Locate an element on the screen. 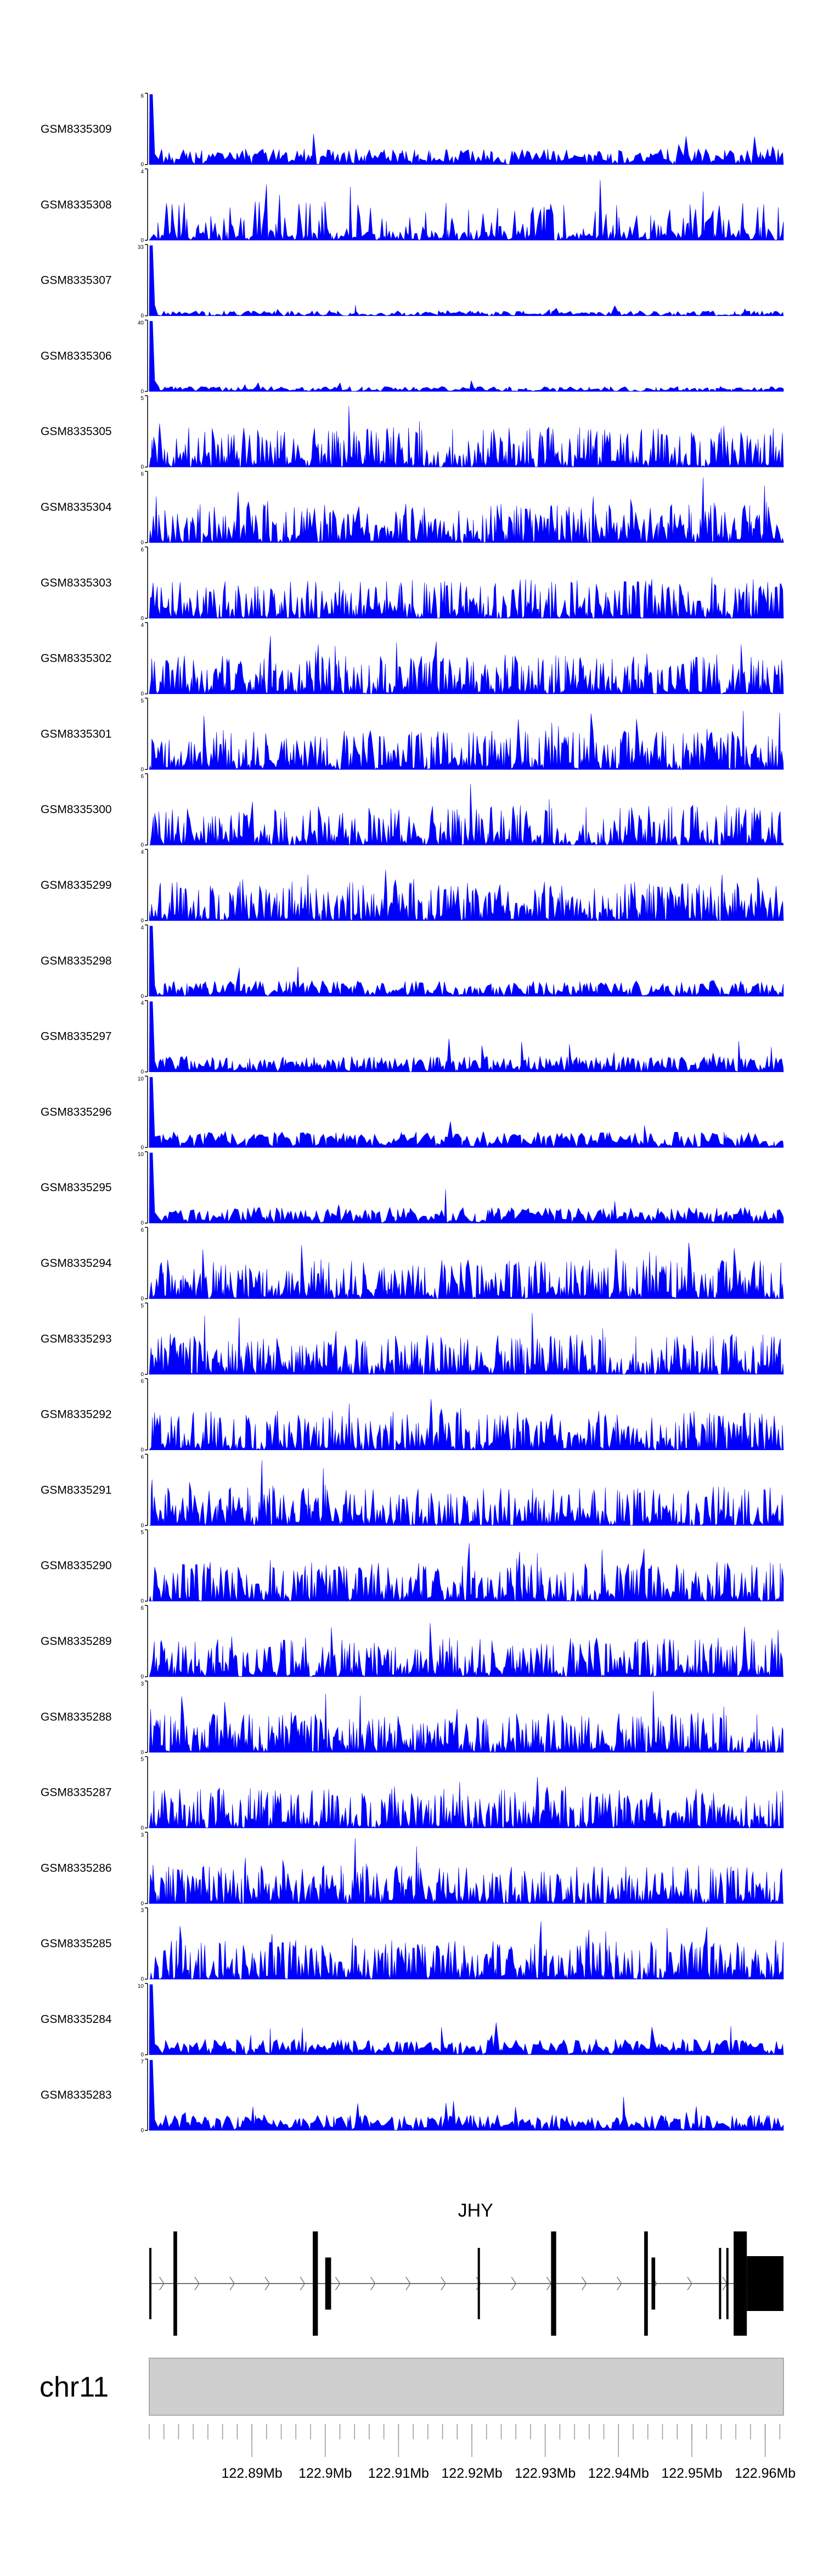 The image size is (823, 2576). axis-tick-label: 122.9Mb is located at coordinates (325, 2474).